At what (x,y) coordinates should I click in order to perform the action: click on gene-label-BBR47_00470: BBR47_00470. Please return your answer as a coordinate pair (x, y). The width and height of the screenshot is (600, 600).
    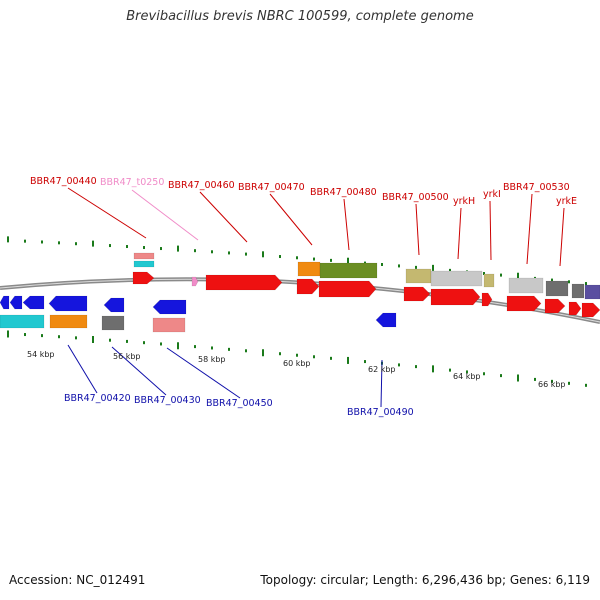
    Looking at the image, I should click on (271, 187).